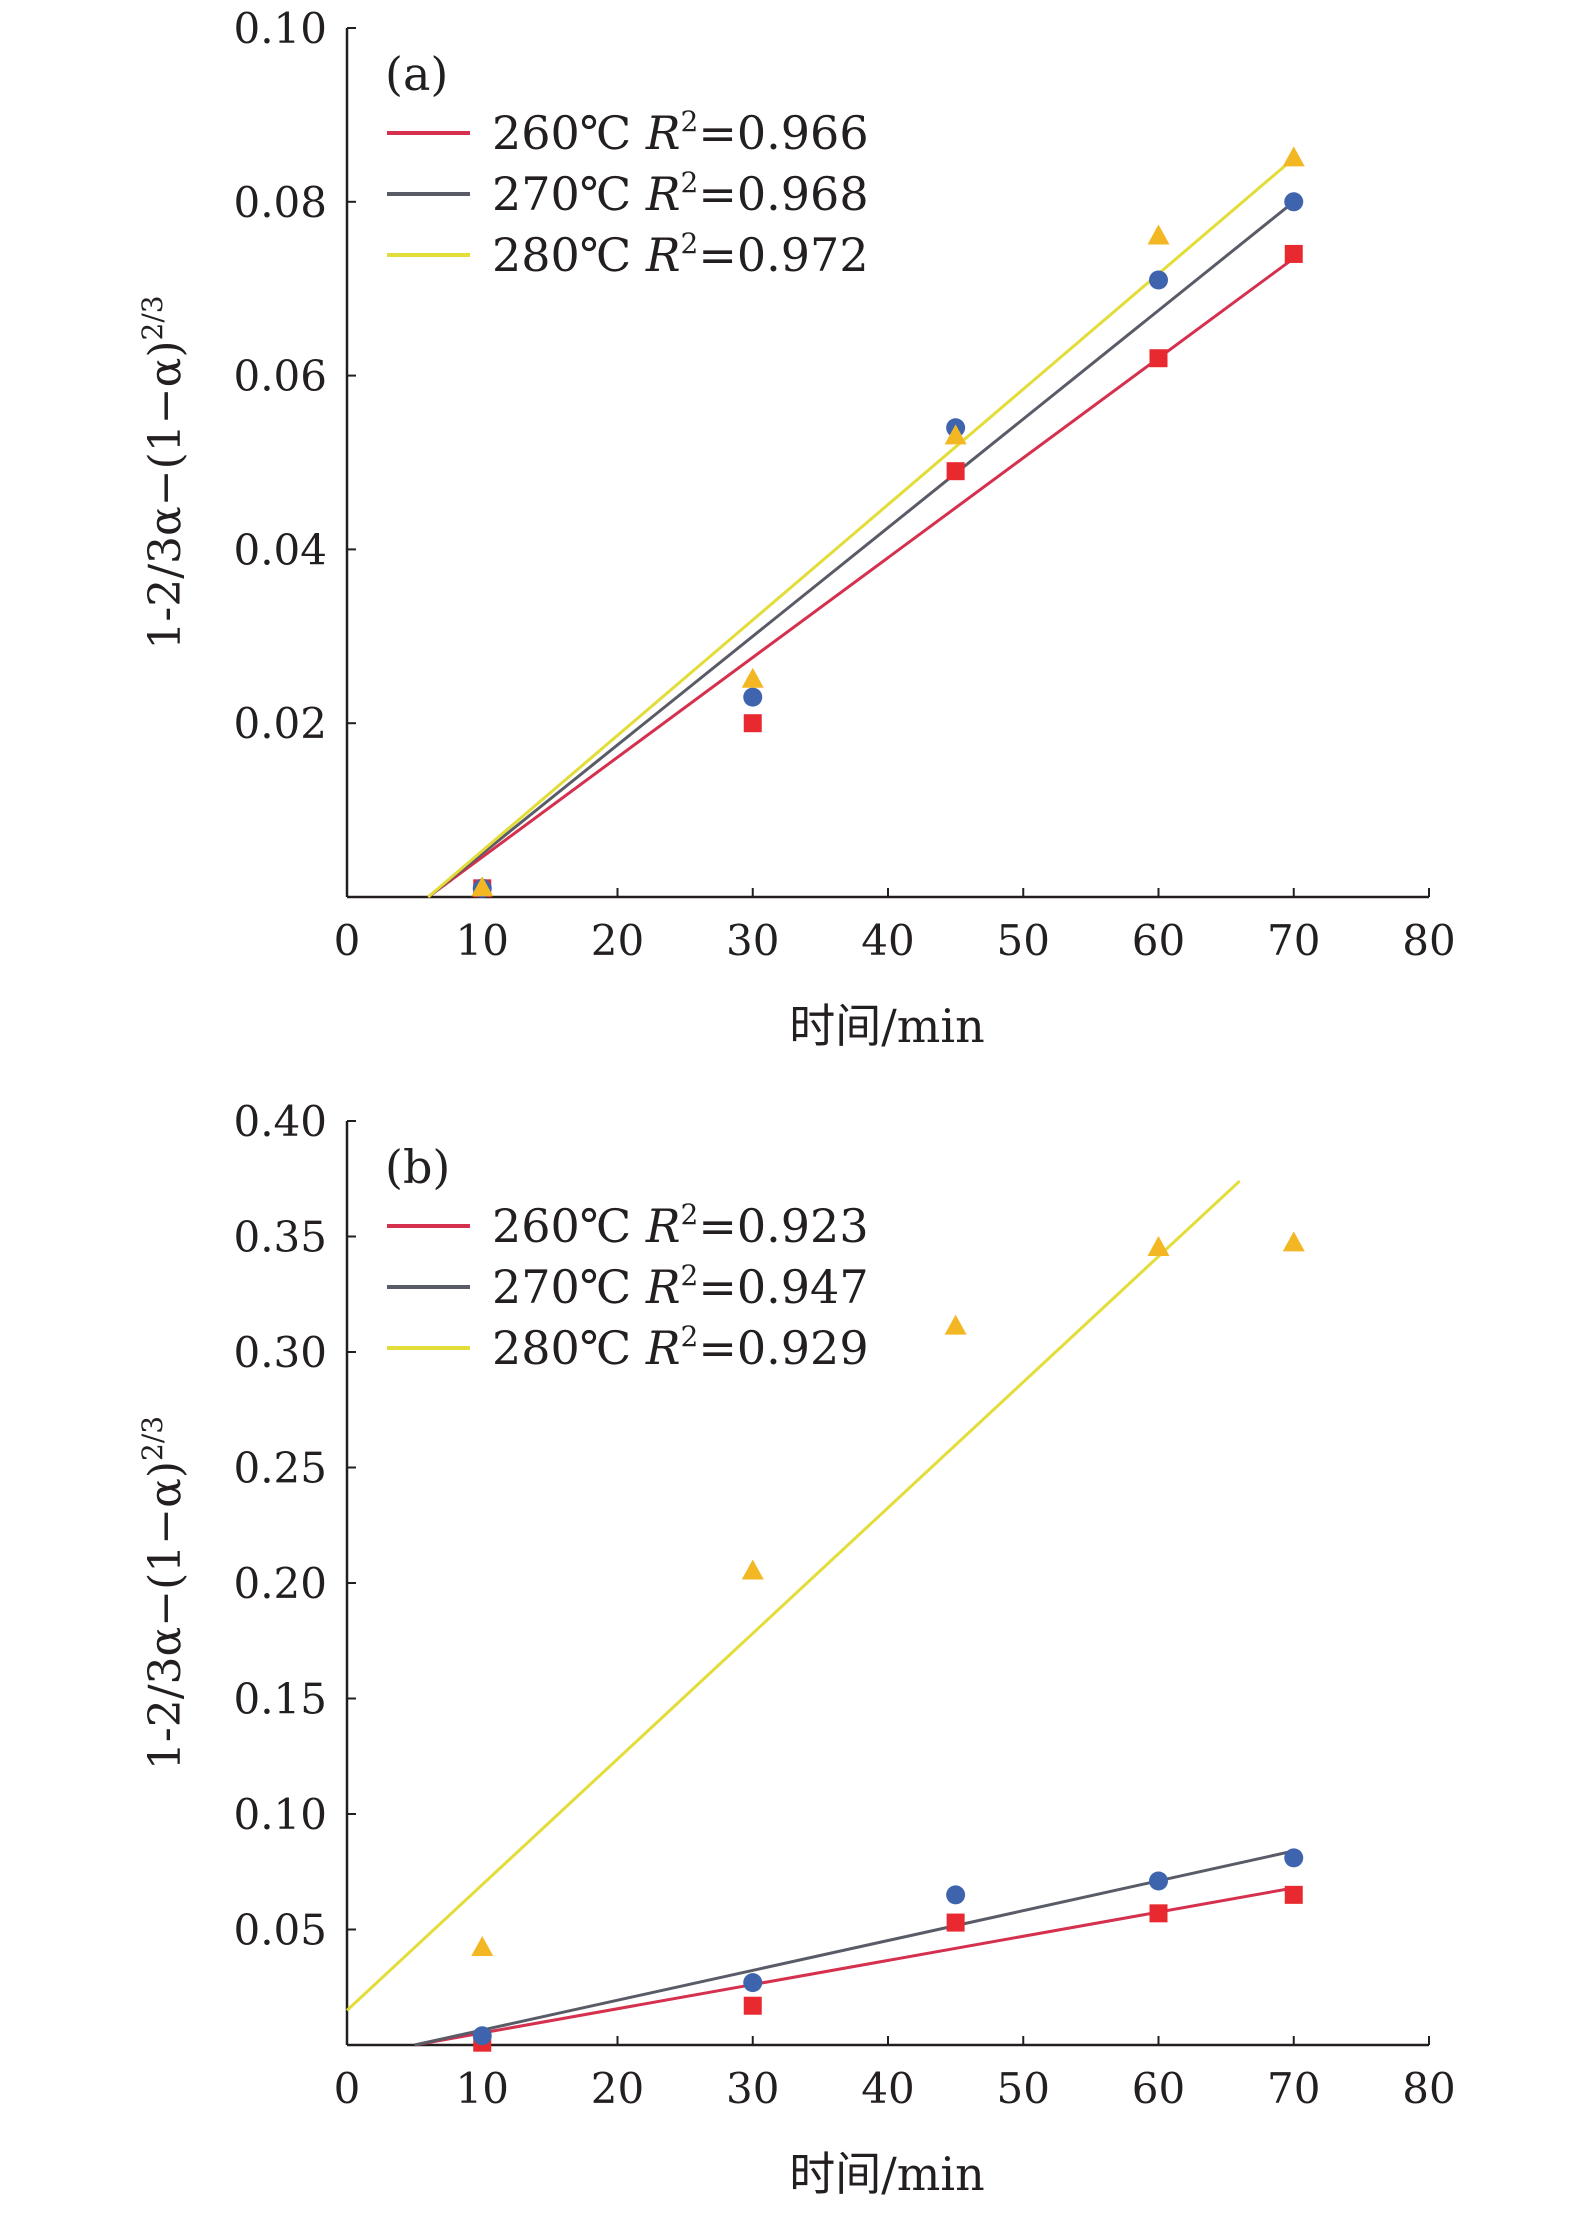 Image resolution: width=1575 pixels, height=2213 pixels. What do you see at coordinates (280, 1930) in the screenshot?
I see `y-tick-label: 0.05` at bounding box center [280, 1930].